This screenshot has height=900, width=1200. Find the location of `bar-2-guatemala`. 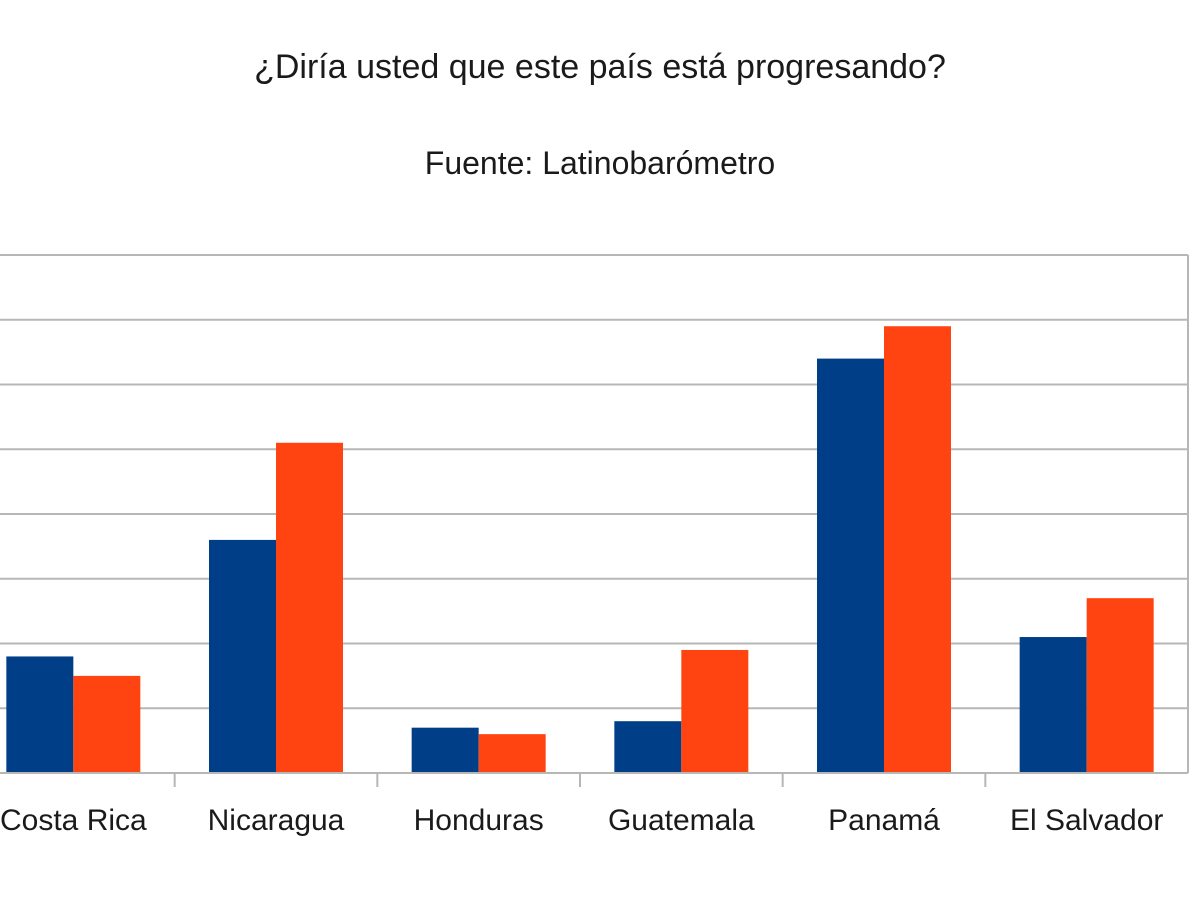

bar-2-guatemala is located at coordinates (715, 711).